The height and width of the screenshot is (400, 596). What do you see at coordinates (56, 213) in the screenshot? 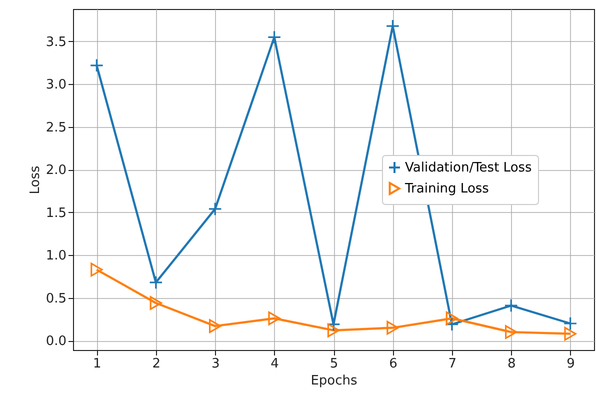
I see `y-tick-label: 1.5` at bounding box center [56, 213].